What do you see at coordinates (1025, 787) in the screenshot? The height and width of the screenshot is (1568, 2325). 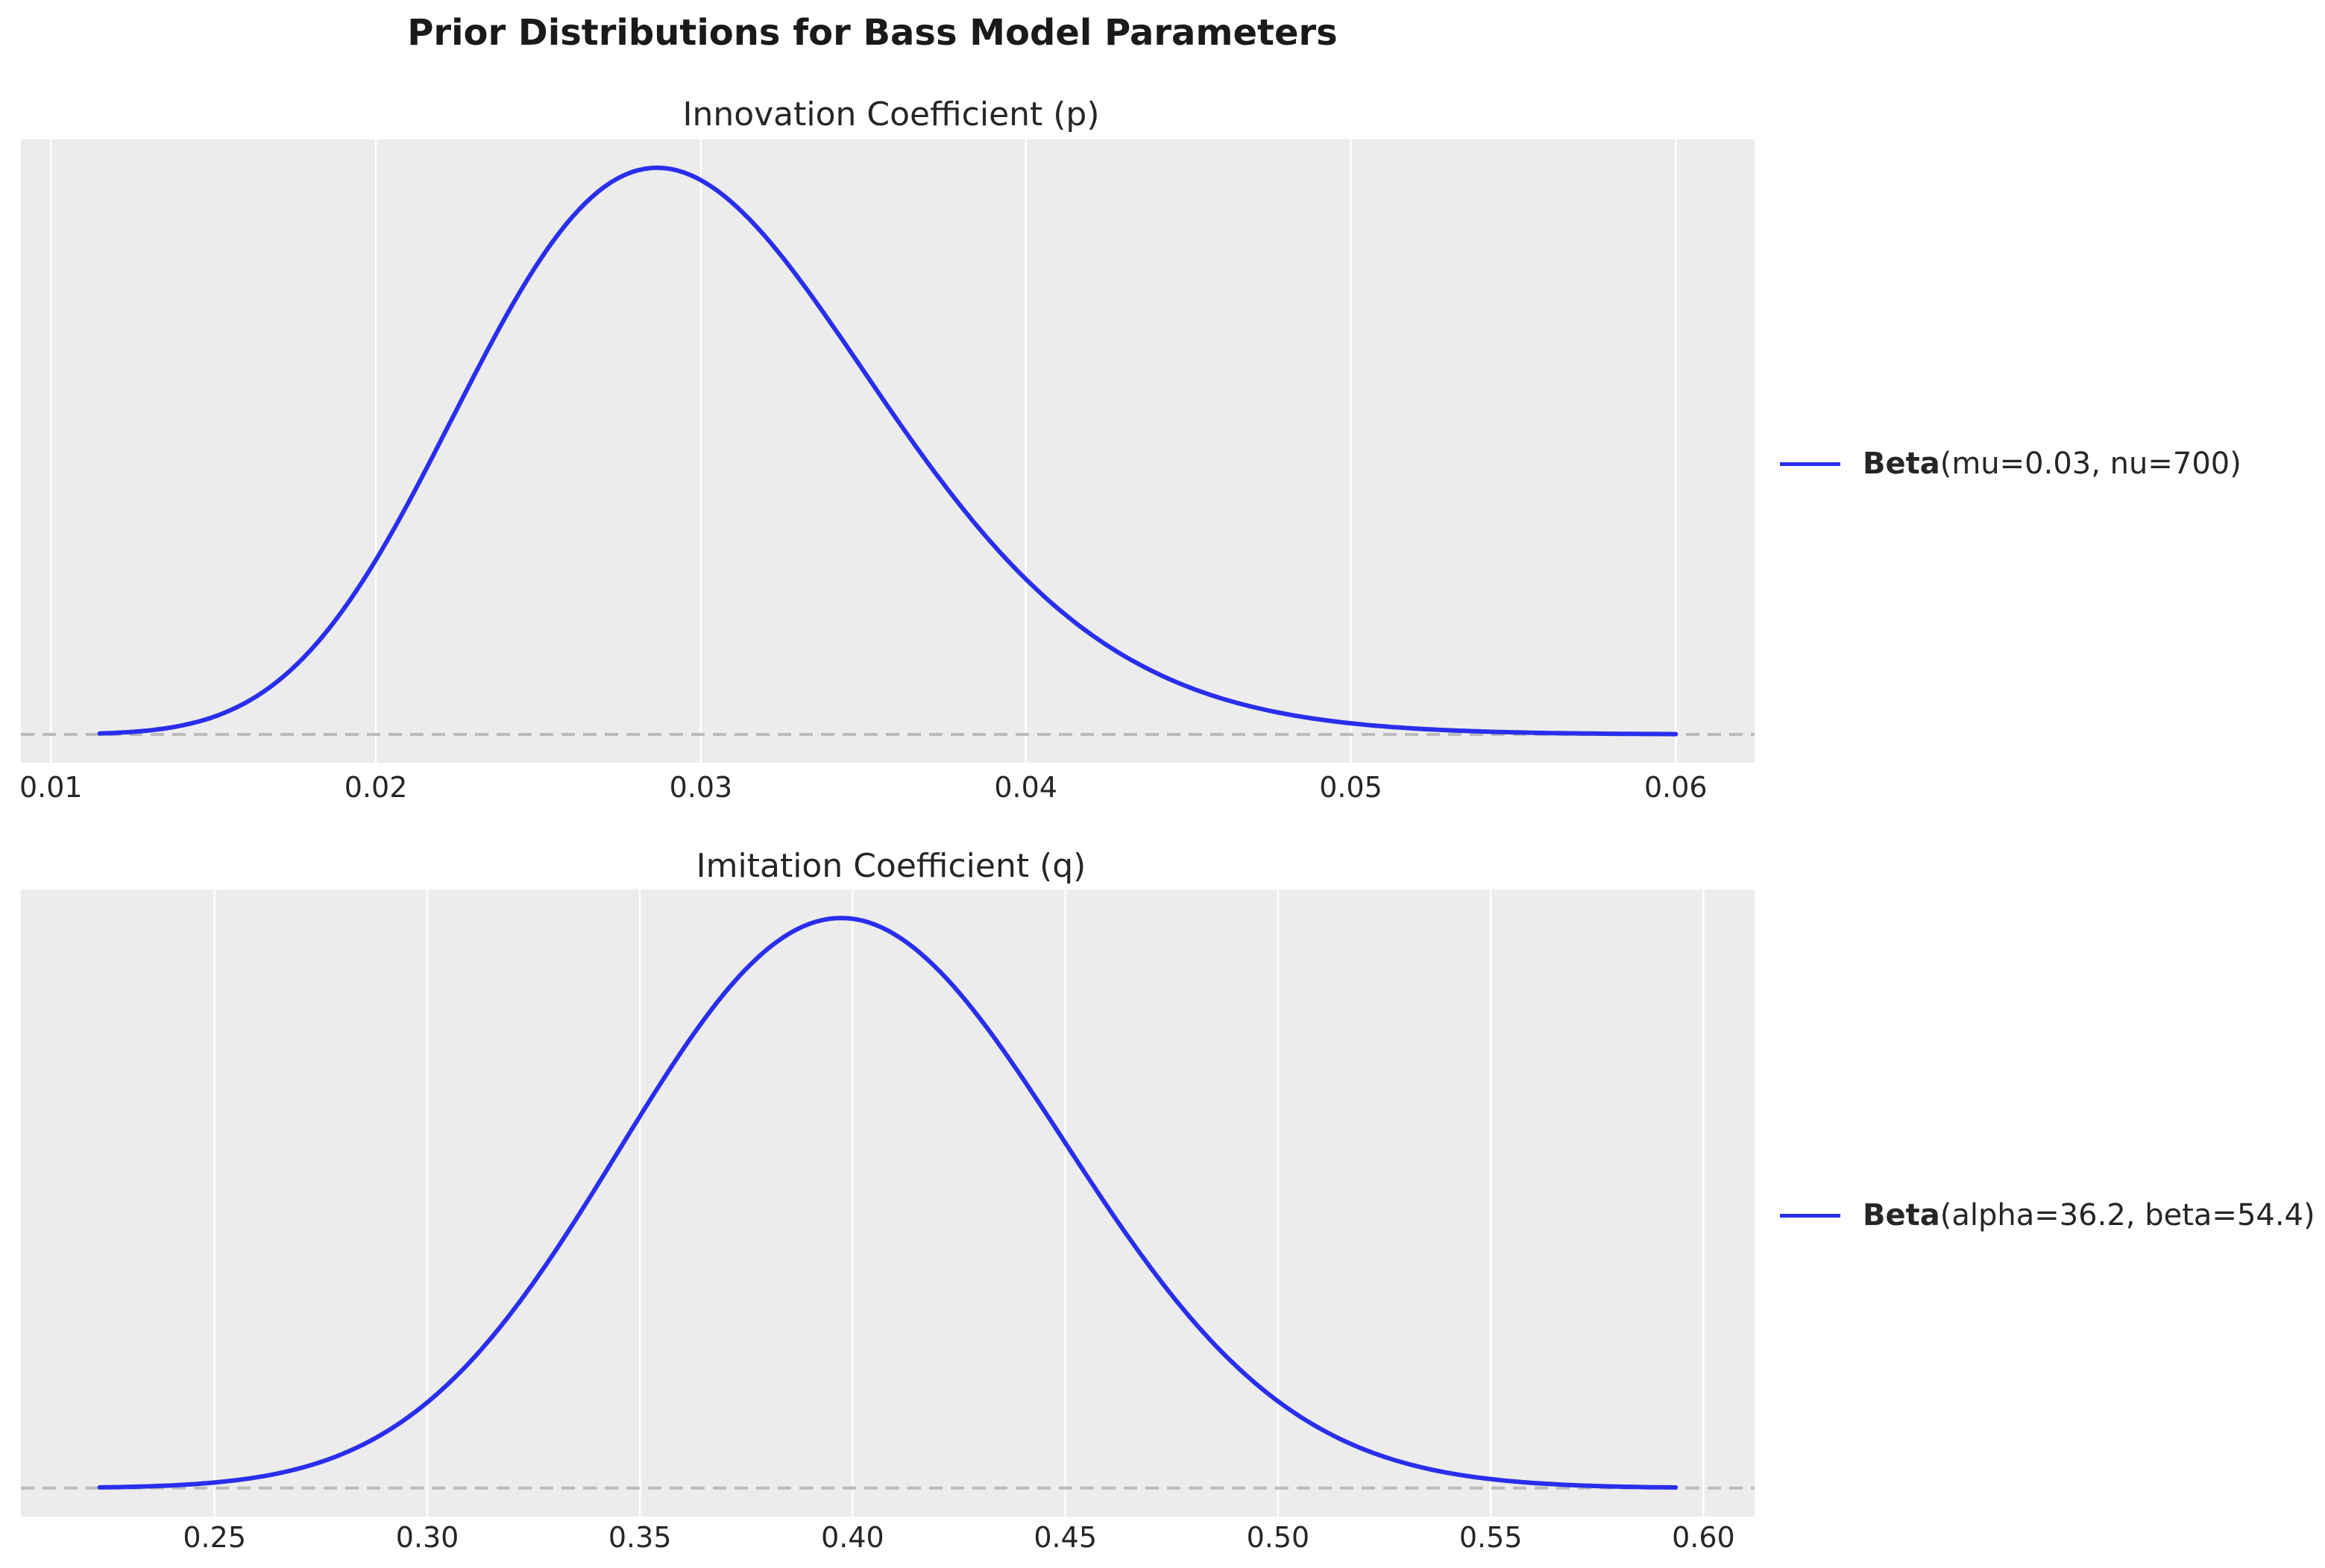 I see `x-tick-label: 0.04` at bounding box center [1025, 787].